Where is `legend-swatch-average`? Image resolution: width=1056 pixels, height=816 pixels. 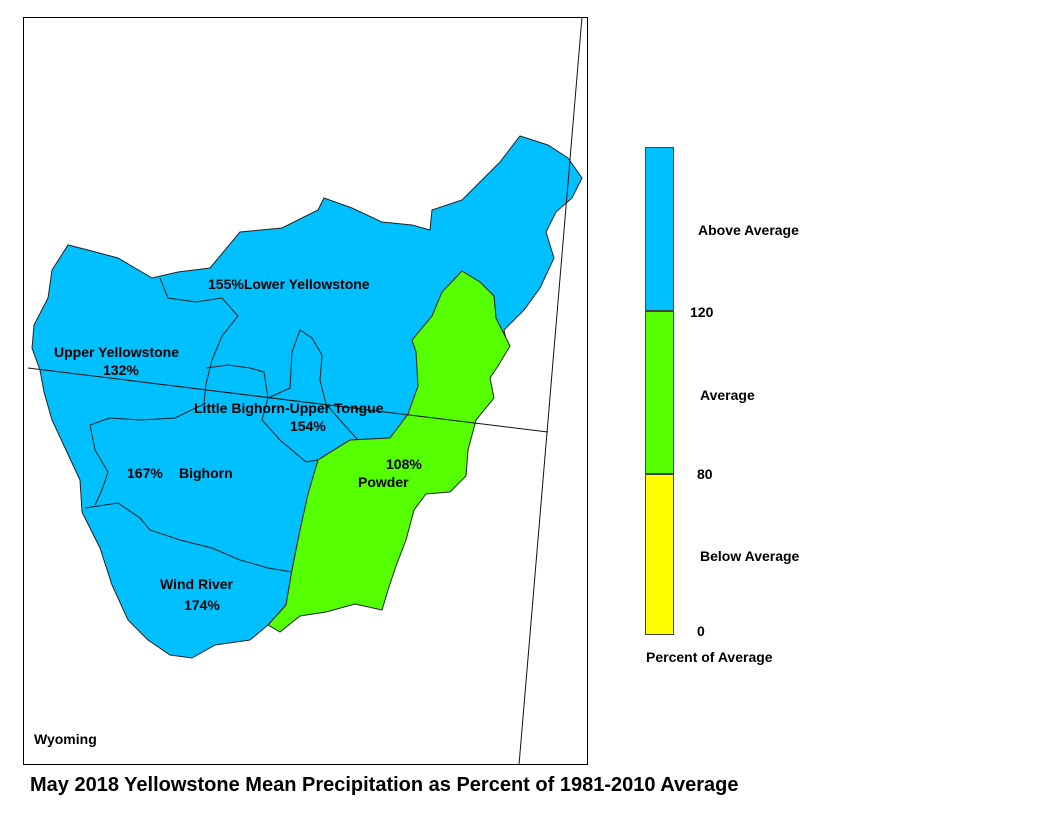 legend-swatch-average is located at coordinates (659, 392).